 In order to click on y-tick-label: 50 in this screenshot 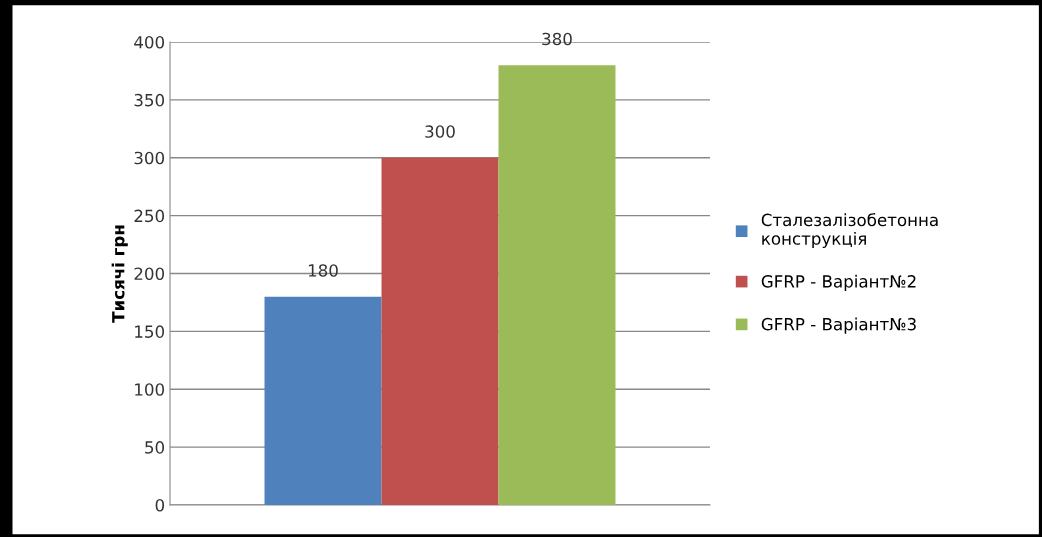, I will do `click(155, 447)`.